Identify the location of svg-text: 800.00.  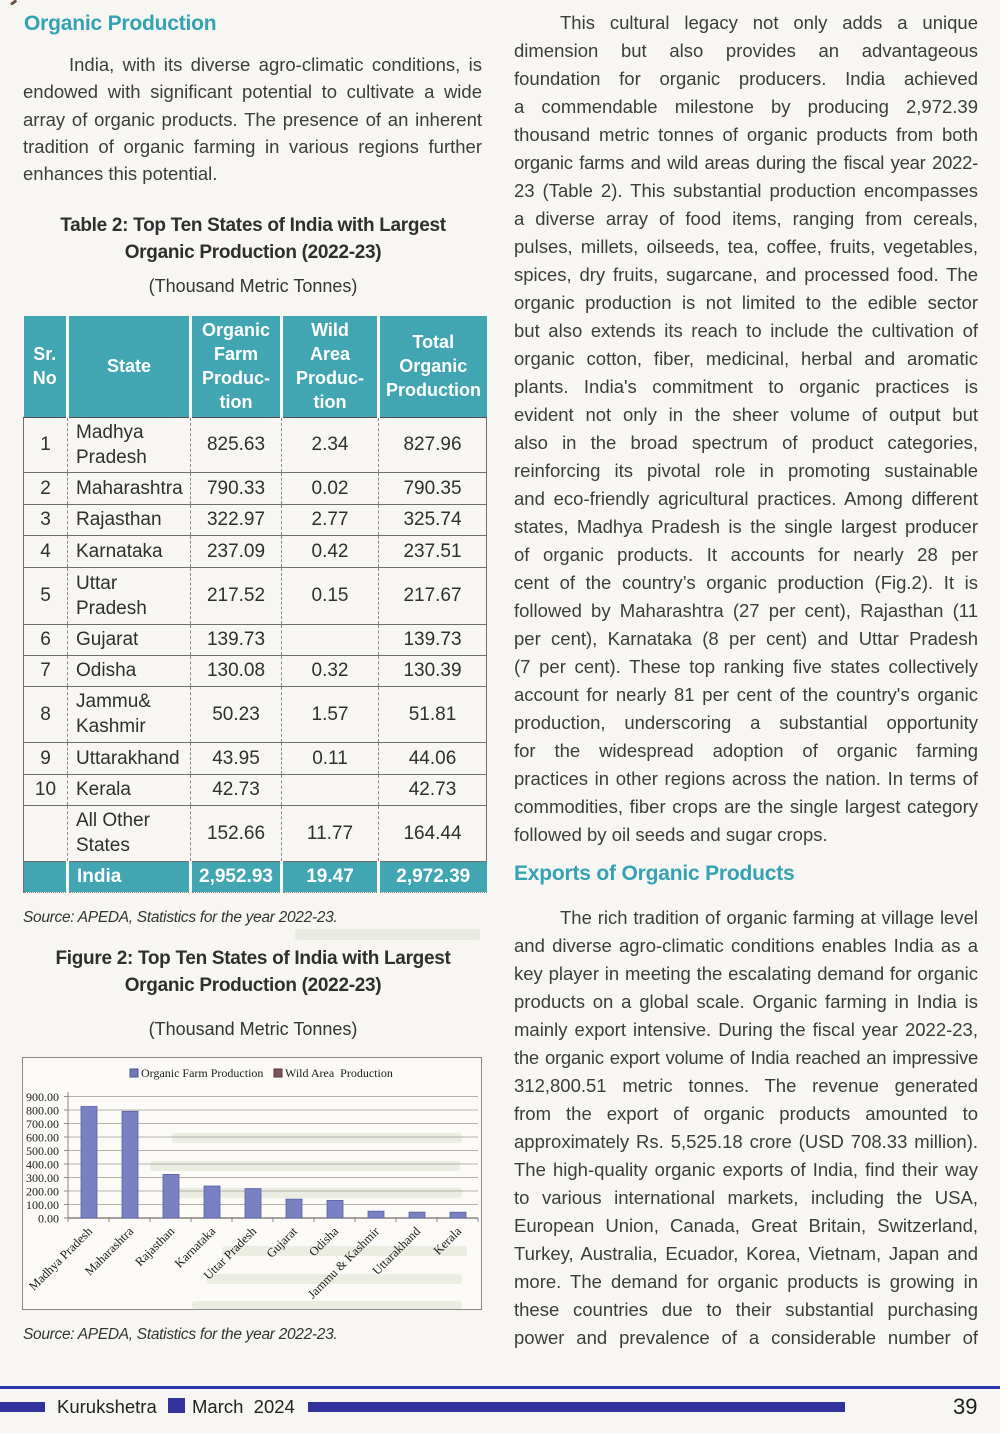
(42, 1111).